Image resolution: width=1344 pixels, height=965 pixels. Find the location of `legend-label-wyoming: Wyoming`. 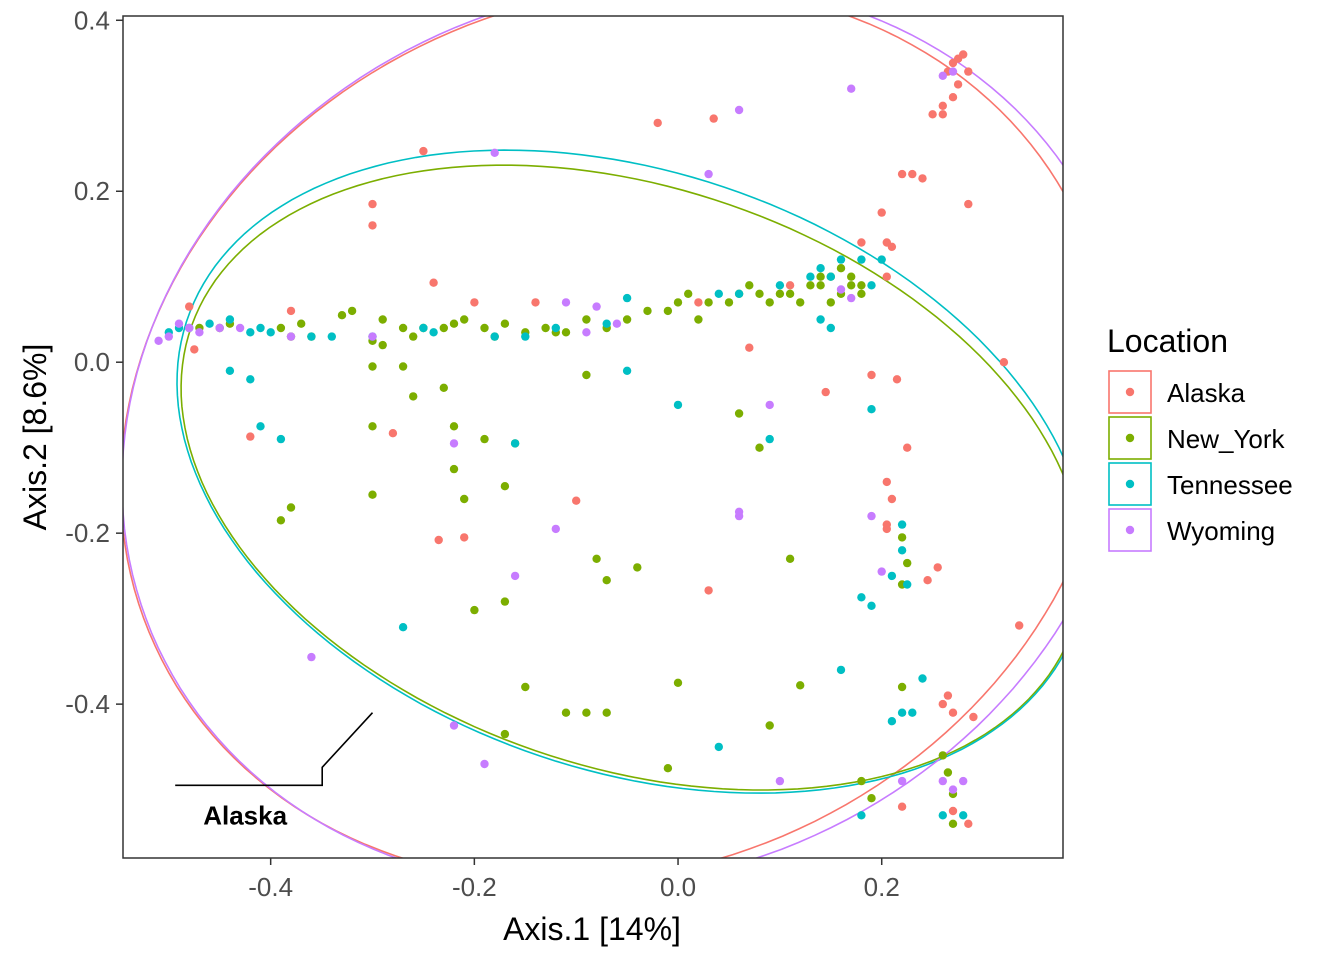

legend-label-wyoming: Wyoming is located at coordinates (1221, 531).